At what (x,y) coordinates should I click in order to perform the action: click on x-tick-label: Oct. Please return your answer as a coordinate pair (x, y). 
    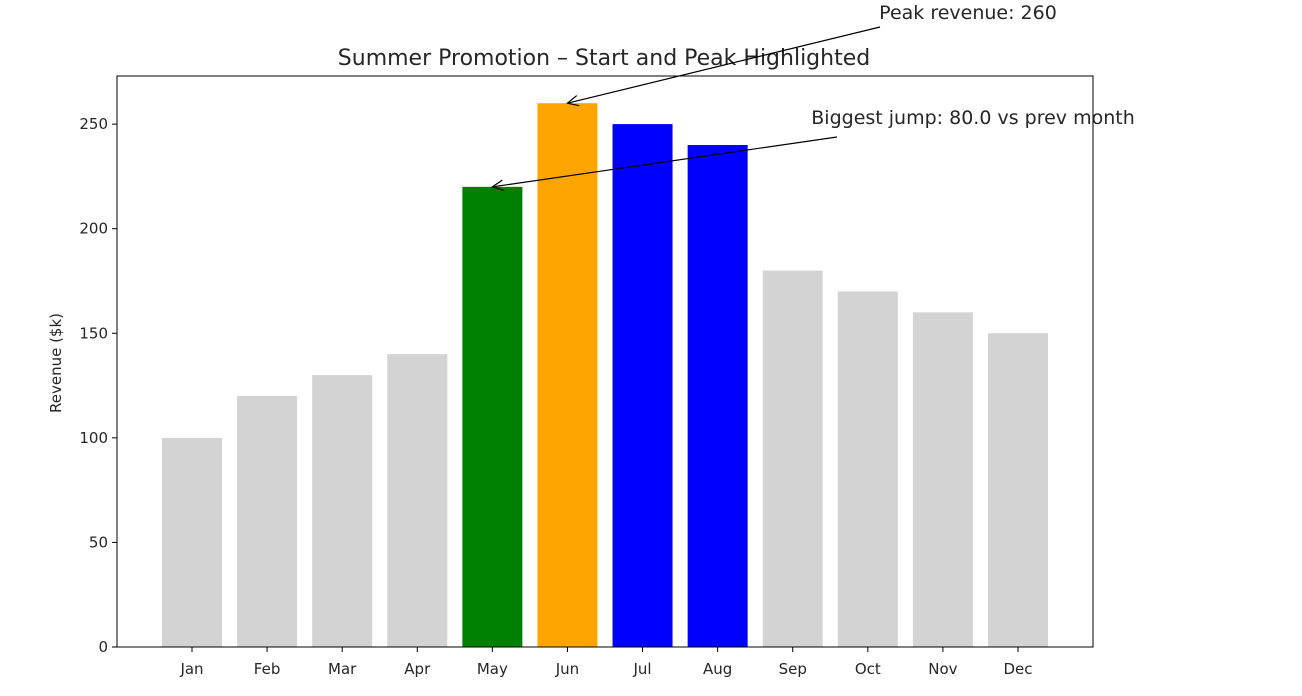
    Looking at the image, I should click on (868, 669).